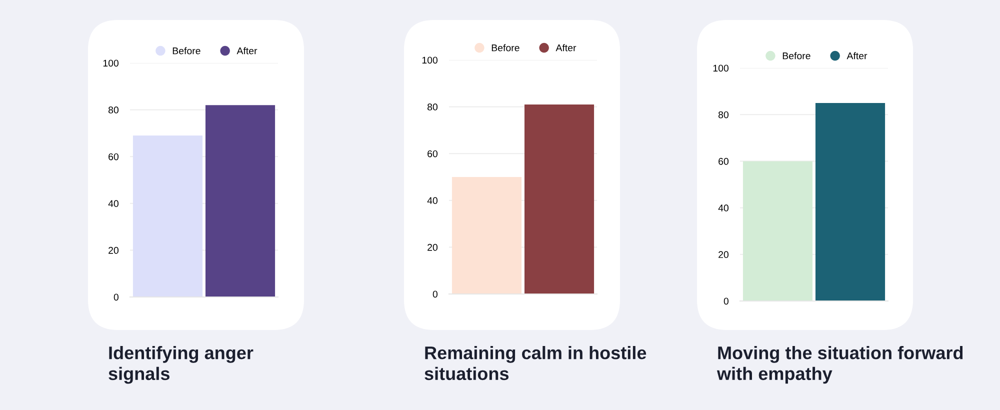 This screenshot has height=410, width=1000. Describe the element at coordinates (535, 363) in the screenshot. I see `text: Remaining calm in hostile situations` at that location.